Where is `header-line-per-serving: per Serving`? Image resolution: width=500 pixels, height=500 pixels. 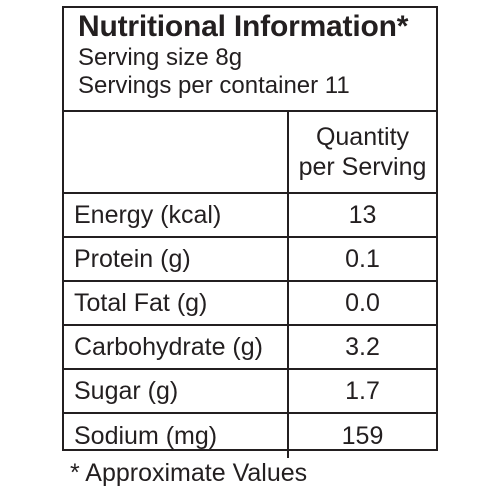 header-line-per-serving: per Serving is located at coordinates (362, 167).